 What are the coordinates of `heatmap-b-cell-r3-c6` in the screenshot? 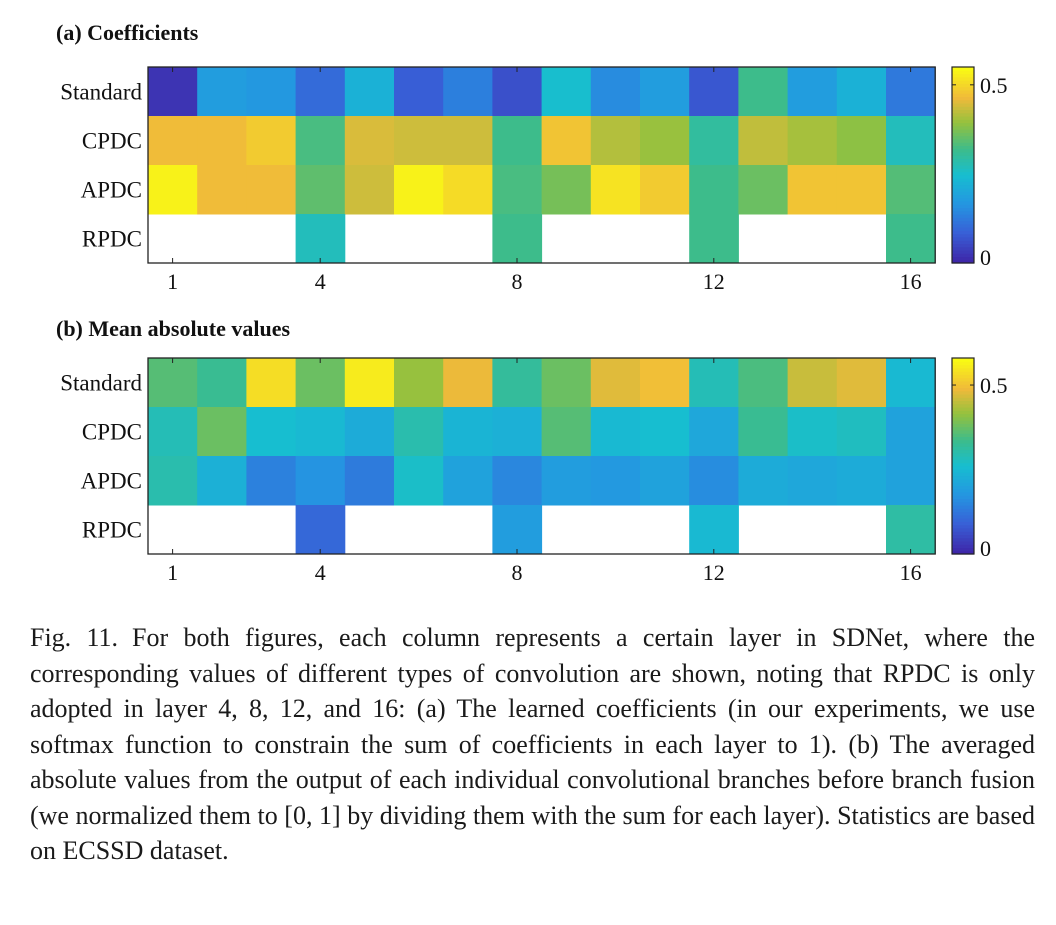 It's located at (419, 481).